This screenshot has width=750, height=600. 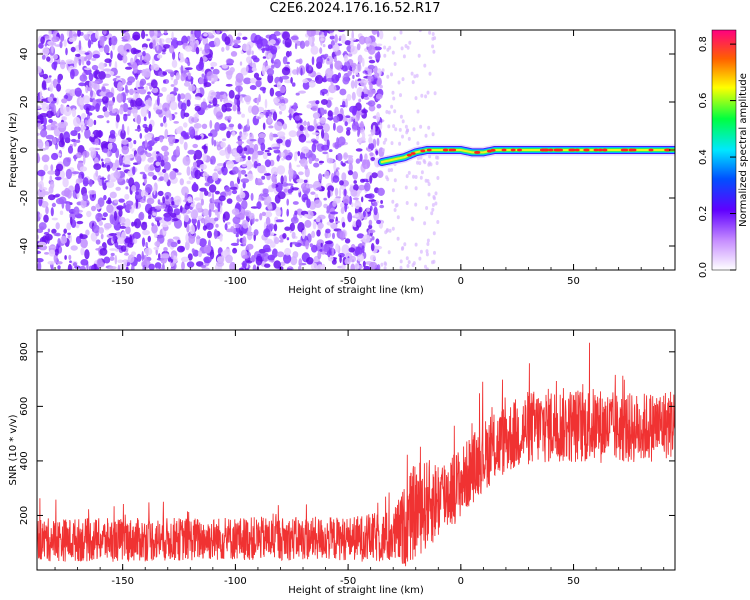 What do you see at coordinates (24, 54) in the screenshot?
I see `y-tick-label: 40` at bounding box center [24, 54].